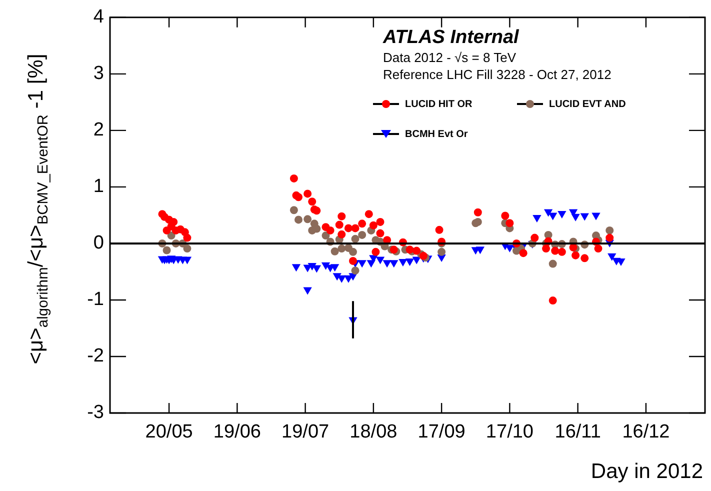  Describe the element at coordinates (169, 432) in the screenshot. I see `x-tick-label: 20/05` at that location.